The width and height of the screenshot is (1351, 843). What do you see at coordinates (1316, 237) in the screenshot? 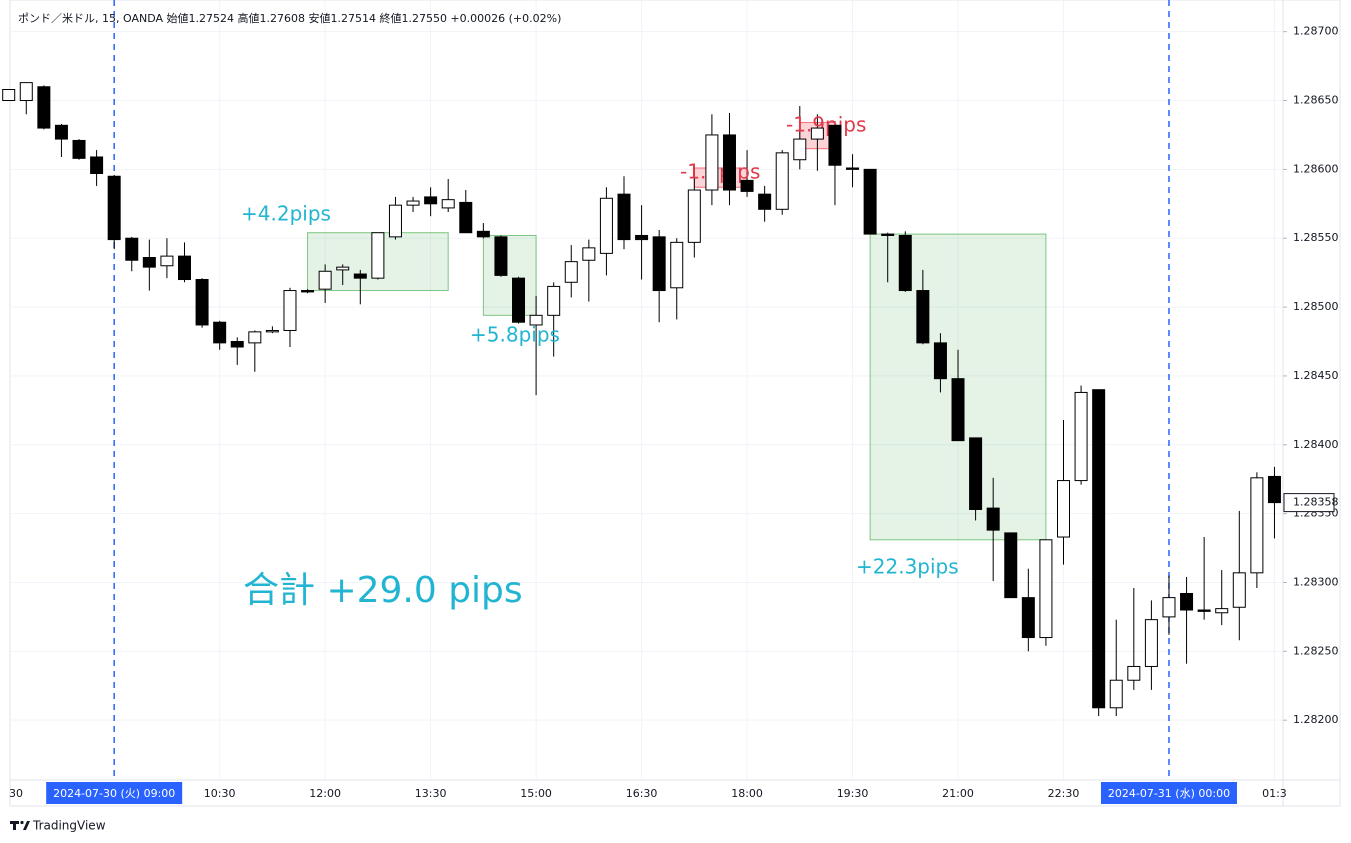
I see `y-tick-label: 1.28550` at bounding box center [1316, 237].